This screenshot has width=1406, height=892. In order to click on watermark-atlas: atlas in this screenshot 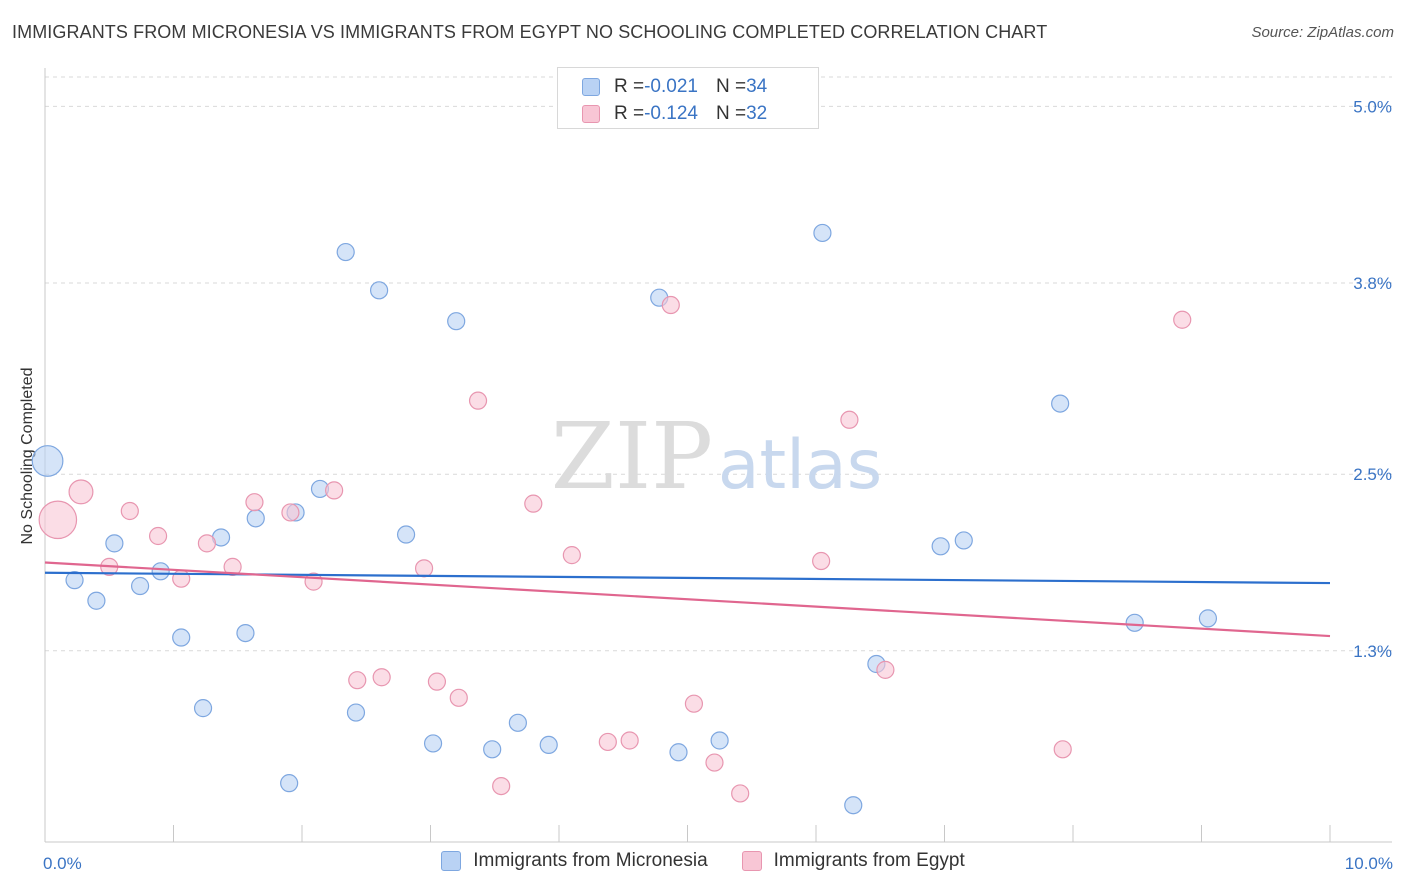, I will do `click(800, 465)`.